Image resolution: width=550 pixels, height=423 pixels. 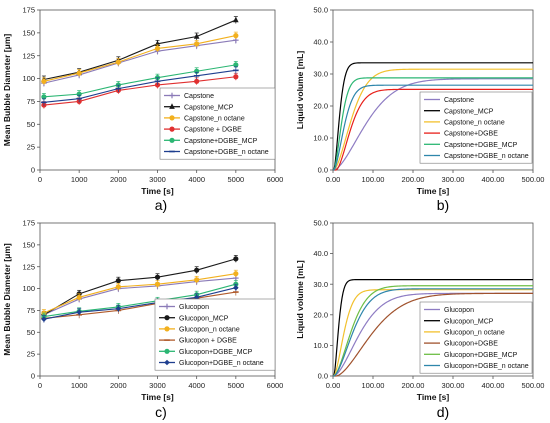 What do you see at coordinates (320, 42) in the screenshot?
I see `y-tick-label: 40.0` at bounding box center [320, 42].